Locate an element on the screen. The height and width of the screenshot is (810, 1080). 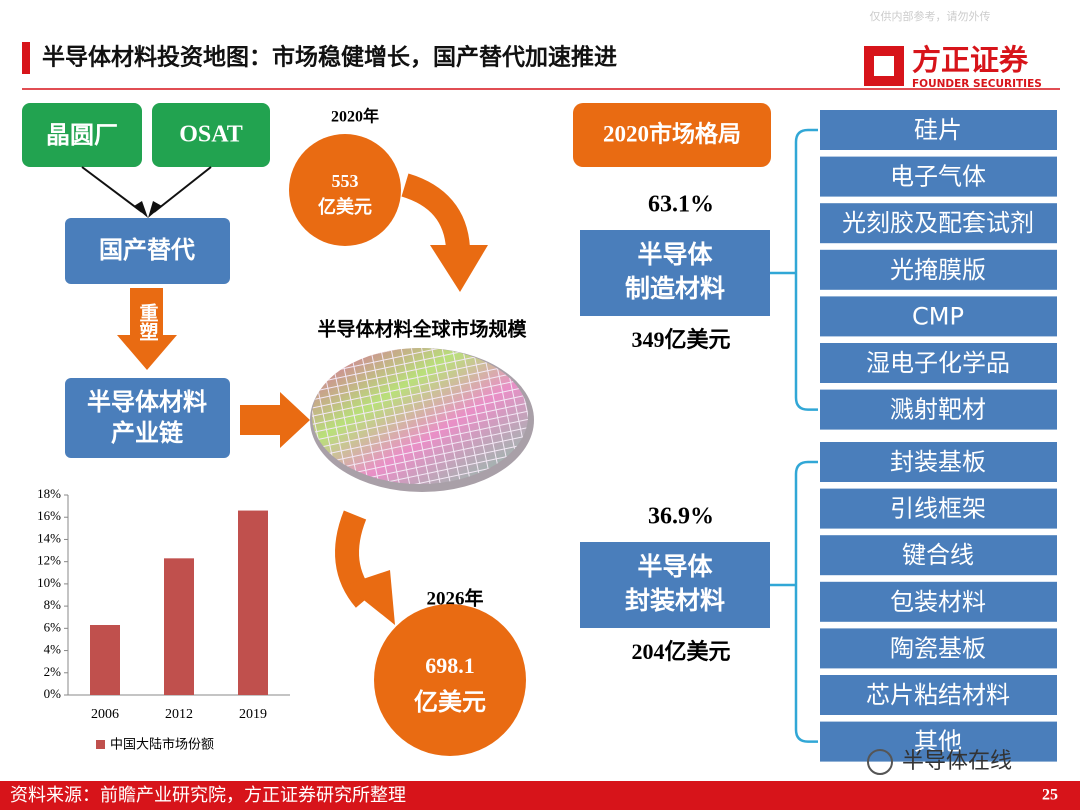
source-box is located at coordinates (211, 135).